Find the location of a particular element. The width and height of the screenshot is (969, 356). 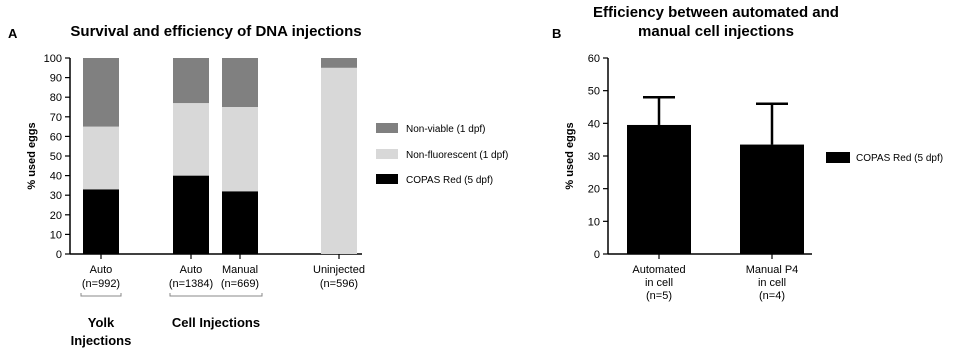

y-tick-label-b: 20 is located at coordinates (594, 190).